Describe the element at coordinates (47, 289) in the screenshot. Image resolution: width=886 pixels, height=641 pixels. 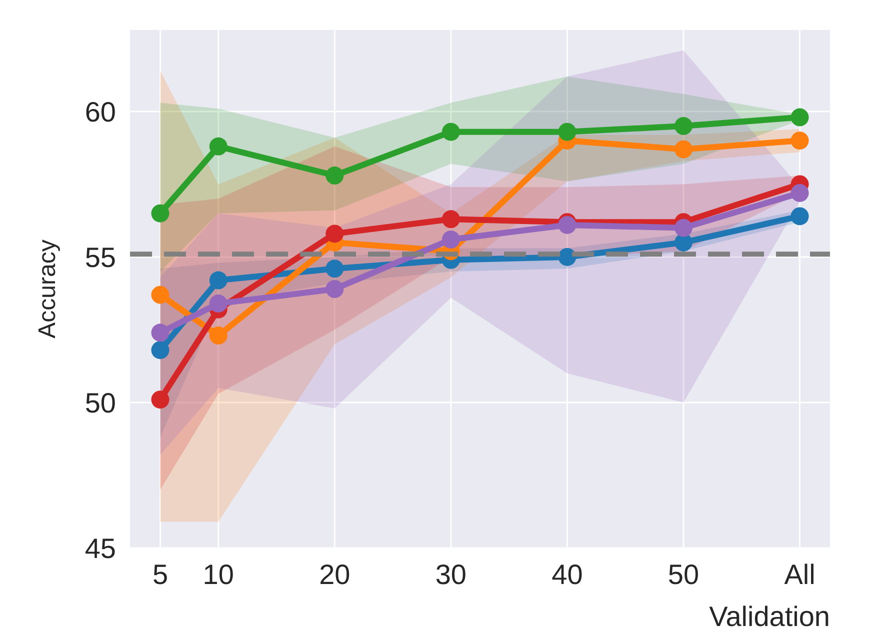
I see `y-axis-title: Accuracy` at that location.